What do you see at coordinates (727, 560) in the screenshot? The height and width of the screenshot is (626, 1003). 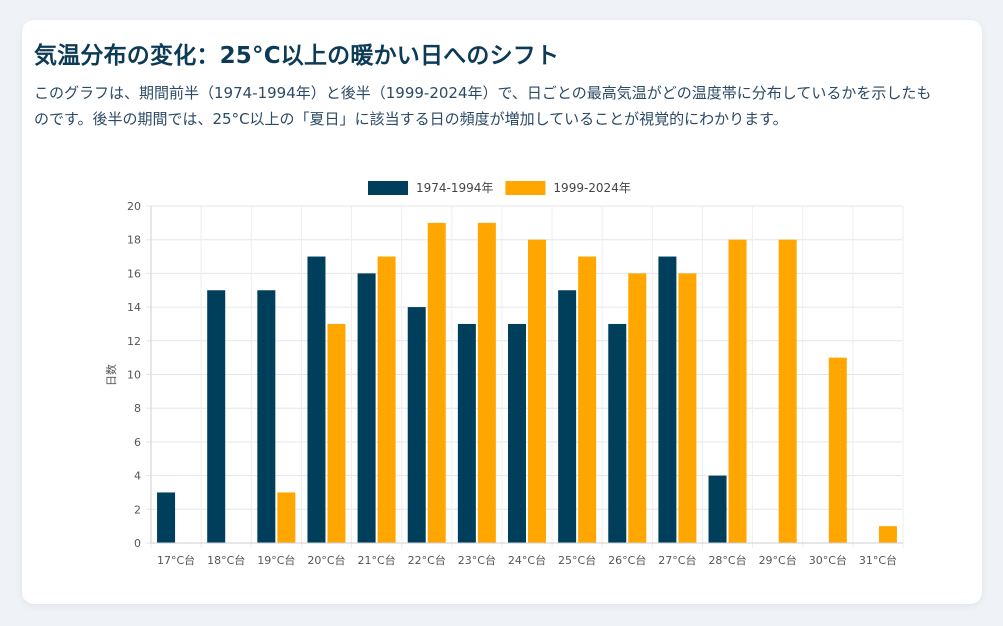 I see `x-tick-label: 28°C台` at bounding box center [727, 560].